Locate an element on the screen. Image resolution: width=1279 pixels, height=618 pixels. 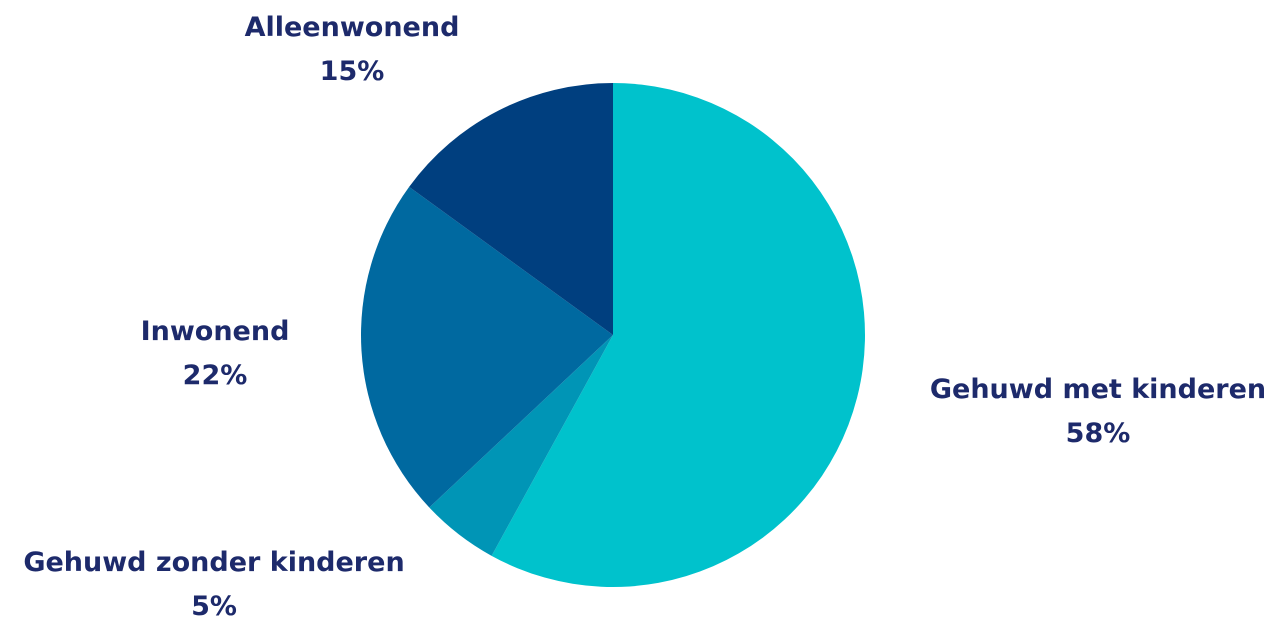
slice-value-label: 15% is located at coordinates (352, 71).